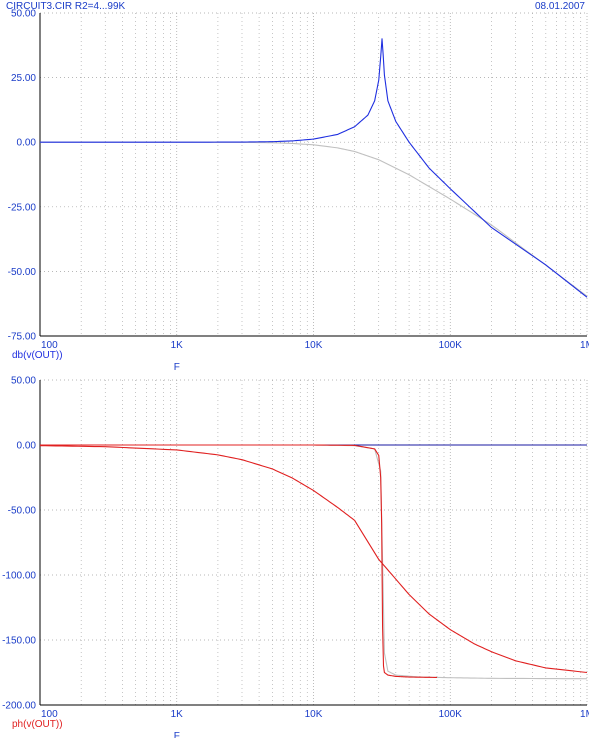 The image size is (589, 738). I want to click on y-axis-label: db(v(OUT)), so click(37, 355).